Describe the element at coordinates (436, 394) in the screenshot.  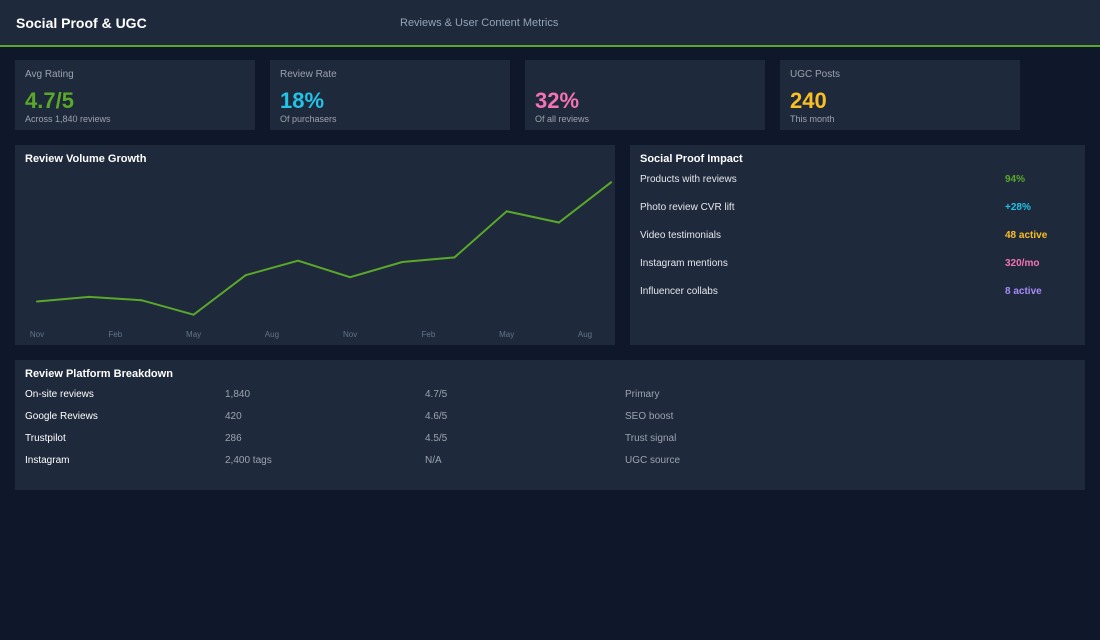
I see `platform-rating: 4.7/5` at that location.